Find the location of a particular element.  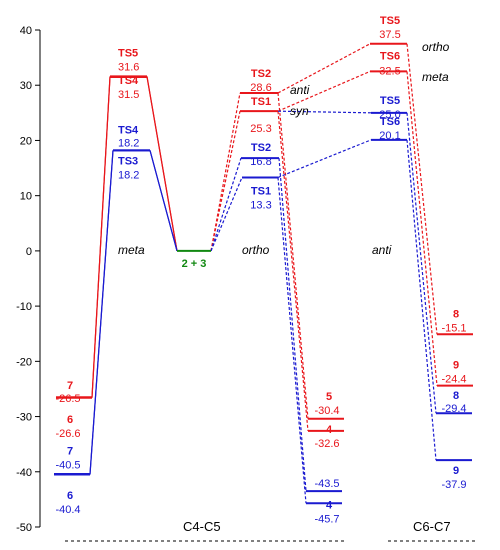

level-name-TS1b: TS1 is located at coordinates (261, 191).